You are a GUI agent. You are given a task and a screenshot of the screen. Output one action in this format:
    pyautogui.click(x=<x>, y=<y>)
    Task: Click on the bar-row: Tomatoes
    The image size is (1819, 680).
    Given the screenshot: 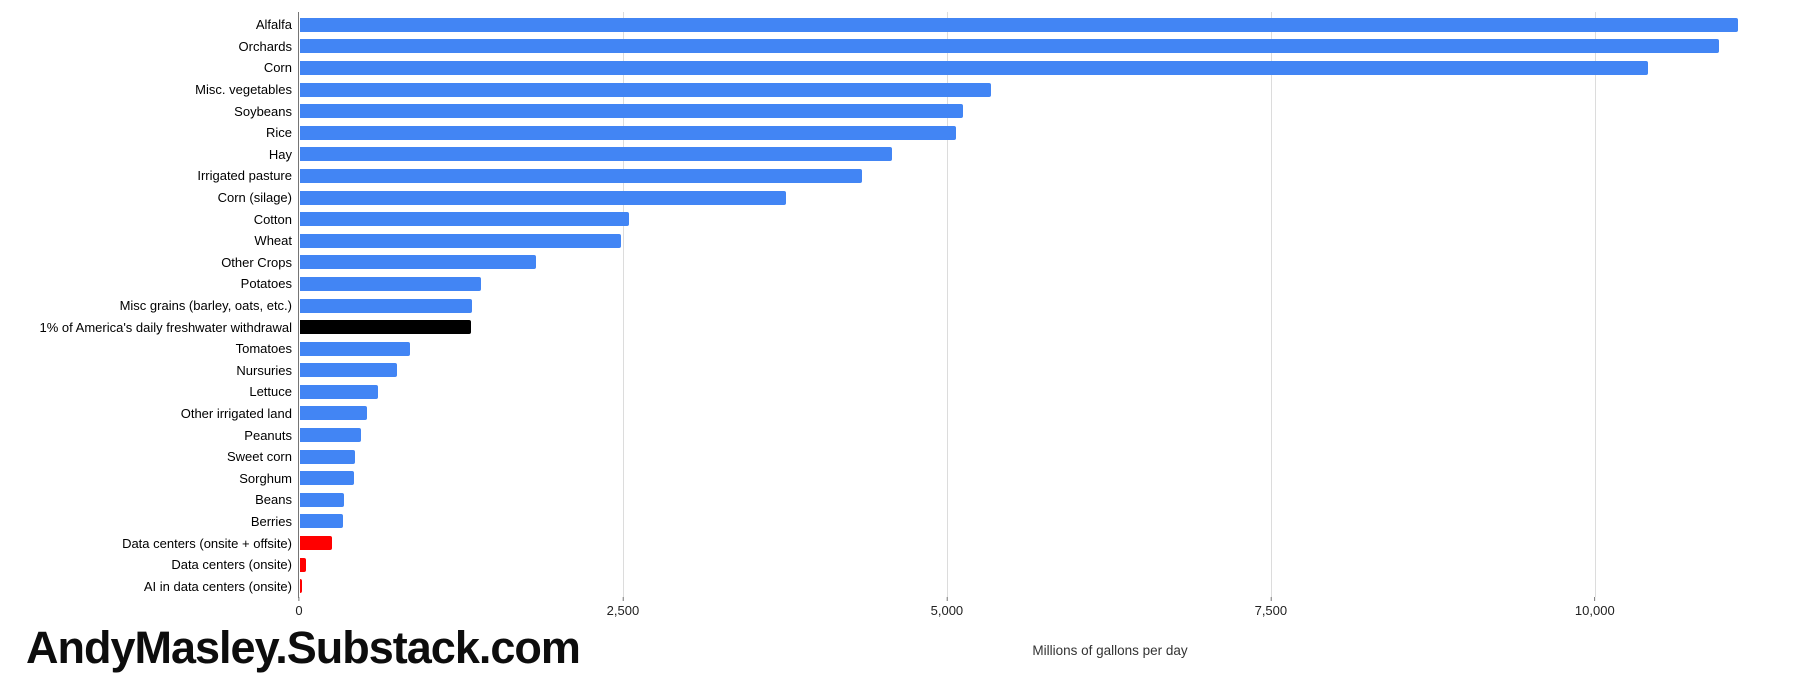 What is the action you would take?
    pyautogui.click(x=909, y=349)
    